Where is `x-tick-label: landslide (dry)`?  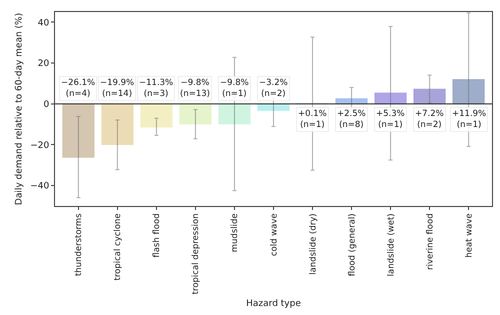 x-tick-label: landslide (dry) is located at coordinates (313, 244).